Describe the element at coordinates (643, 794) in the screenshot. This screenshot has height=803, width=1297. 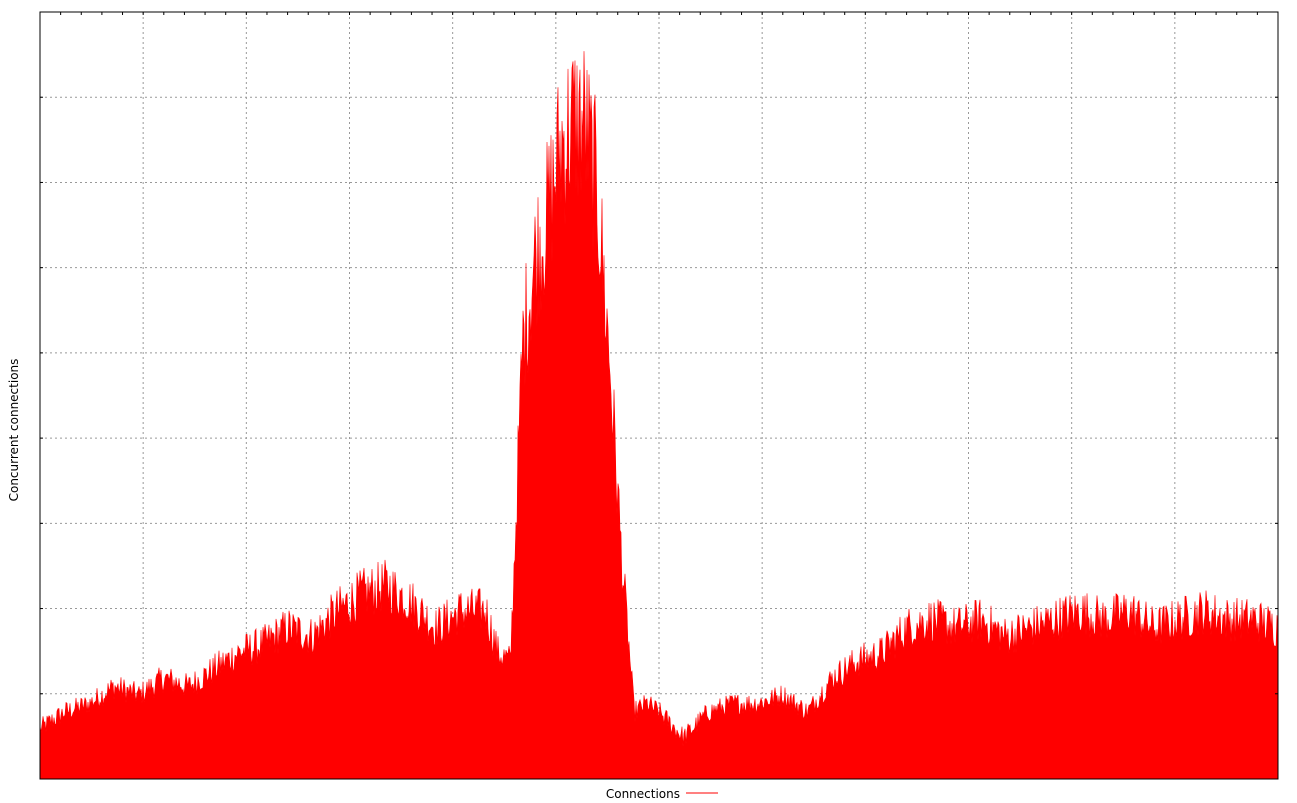
I see `legend-label-connections: Connections` at that location.